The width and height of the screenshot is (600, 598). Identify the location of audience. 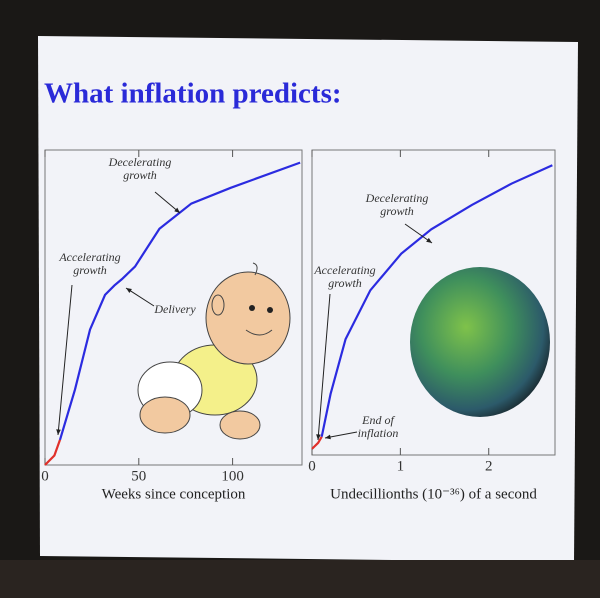
(300, 579).